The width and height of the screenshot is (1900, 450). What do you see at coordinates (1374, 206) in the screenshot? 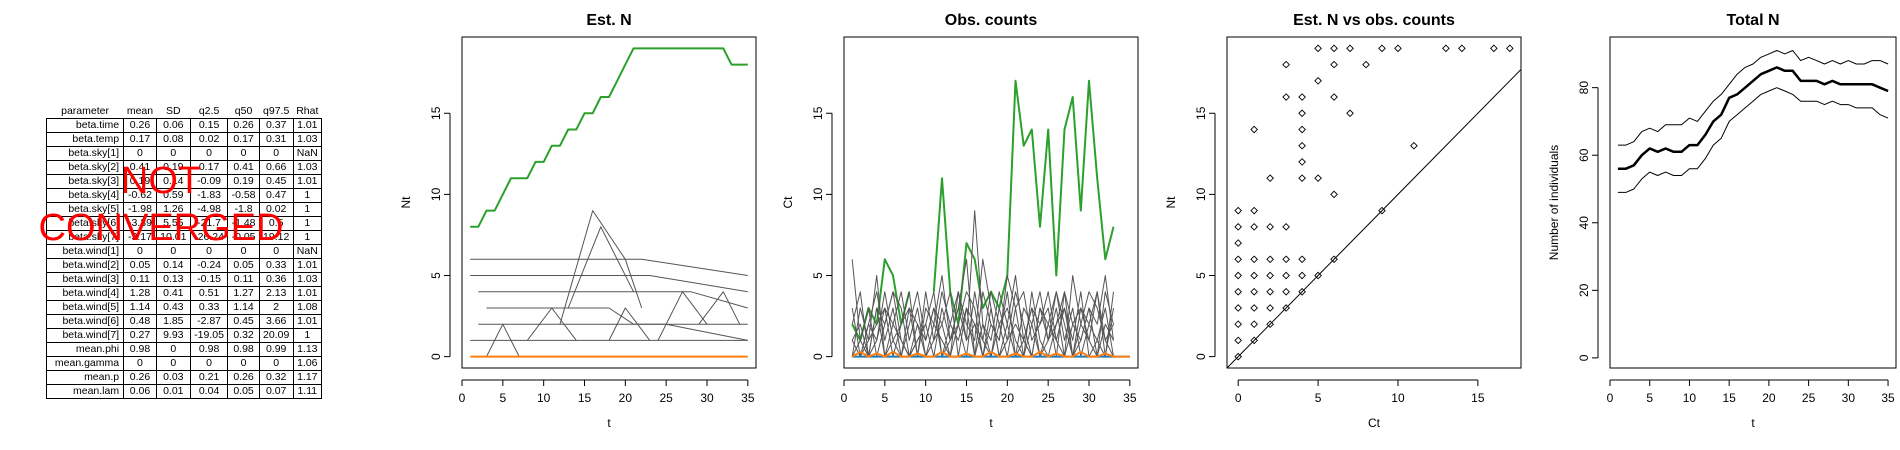
I see `plot-area` at bounding box center [1374, 206].